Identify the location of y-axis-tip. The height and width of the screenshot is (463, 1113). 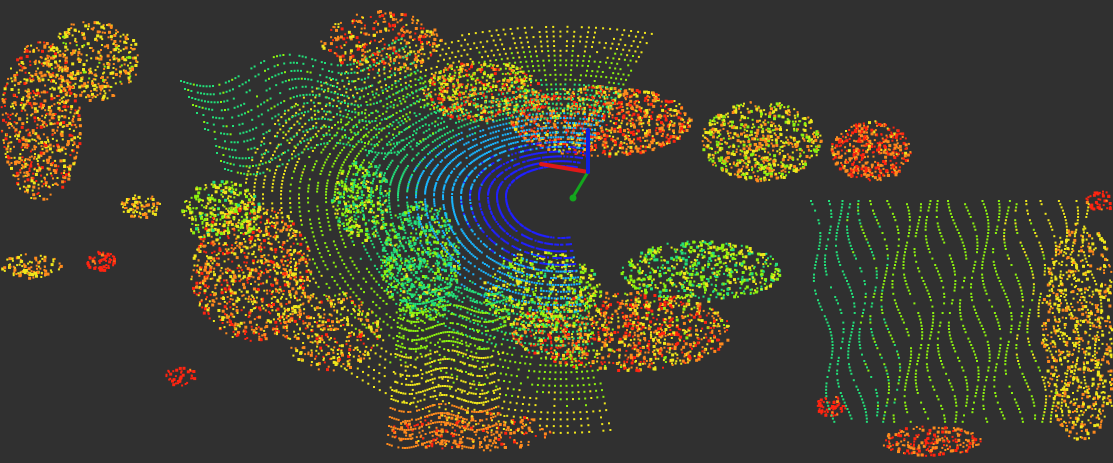
(573, 198).